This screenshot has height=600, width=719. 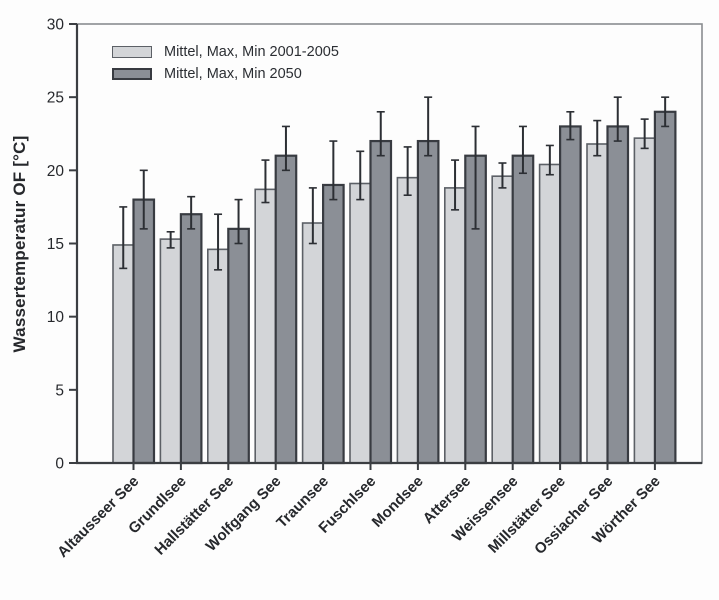 What do you see at coordinates (665, 287) in the screenshot?
I see `bar-2050-Wörther See` at bounding box center [665, 287].